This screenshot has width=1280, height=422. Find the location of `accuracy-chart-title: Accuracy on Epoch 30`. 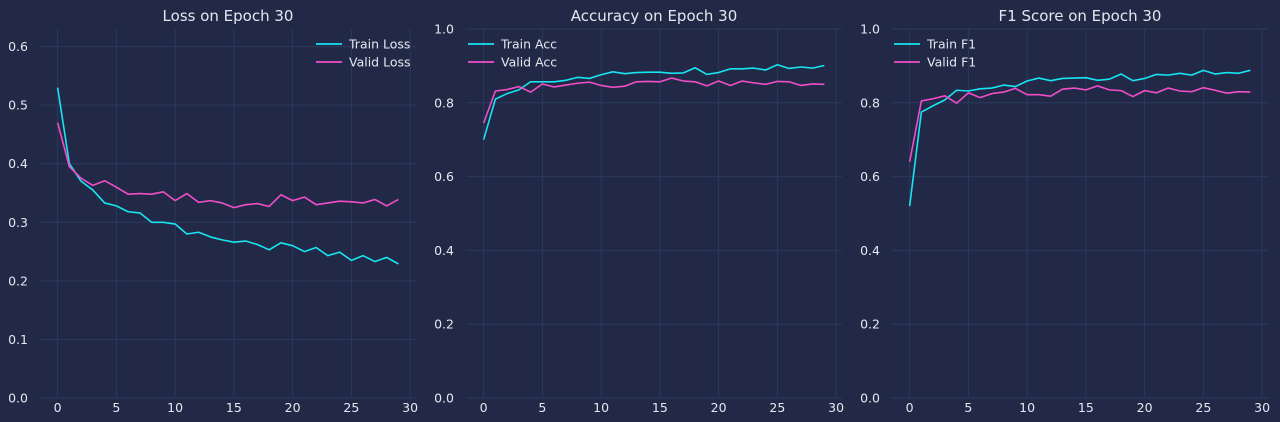

accuracy-chart-title: Accuracy on Epoch 30 is located at coordinates (654, 16).